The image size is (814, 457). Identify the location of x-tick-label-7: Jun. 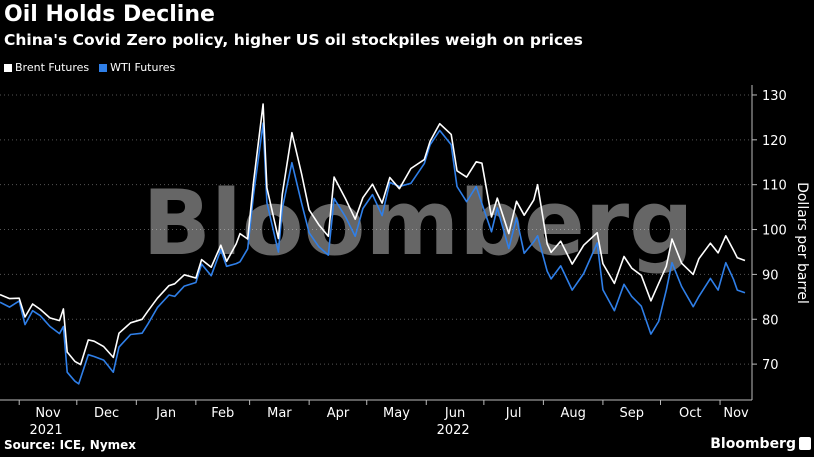
(454, 413).